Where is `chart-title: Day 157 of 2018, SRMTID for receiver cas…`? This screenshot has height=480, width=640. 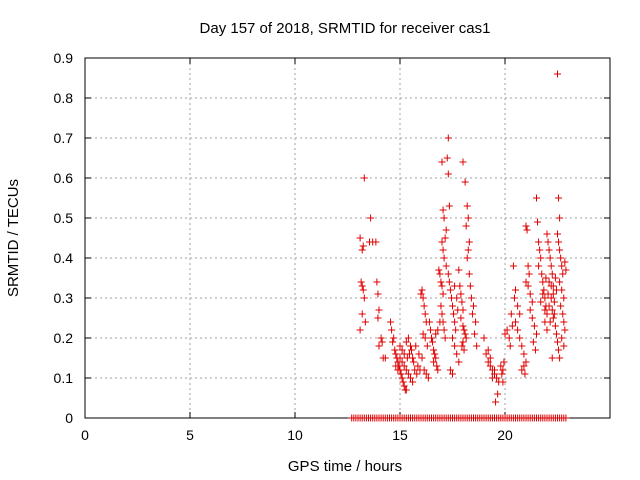 chart-title: Day 157 of 2018, SRMTID for receiver cas… is located at coordinates (345, 28).